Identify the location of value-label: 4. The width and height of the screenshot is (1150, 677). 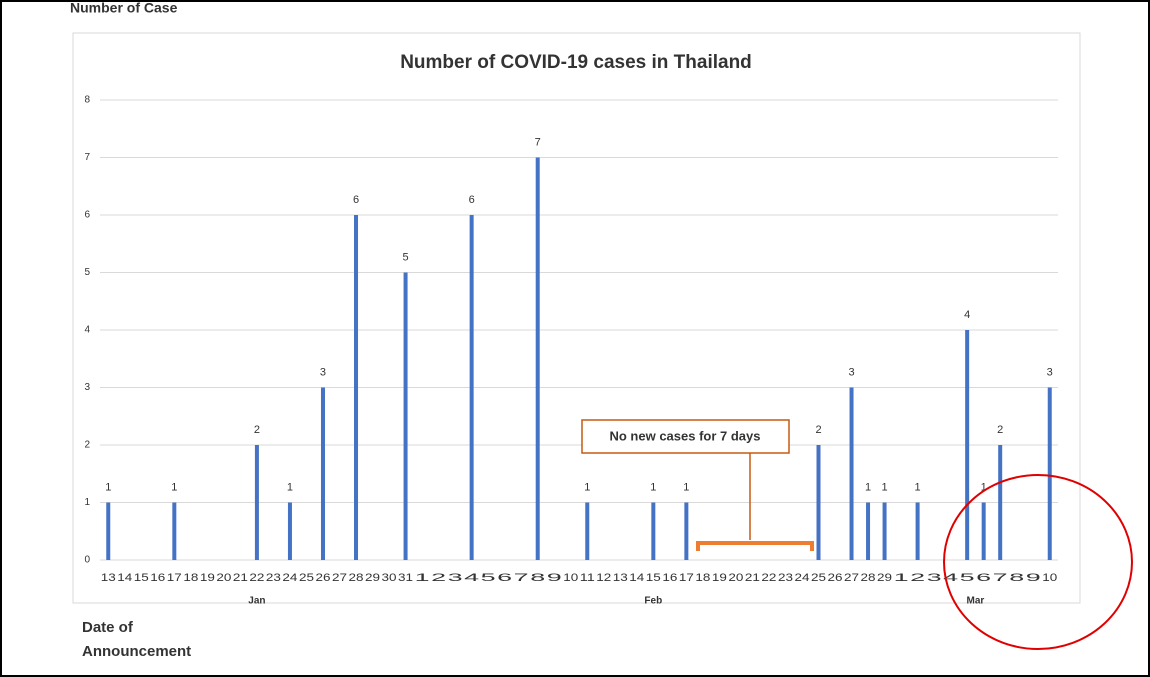
(967, 315).